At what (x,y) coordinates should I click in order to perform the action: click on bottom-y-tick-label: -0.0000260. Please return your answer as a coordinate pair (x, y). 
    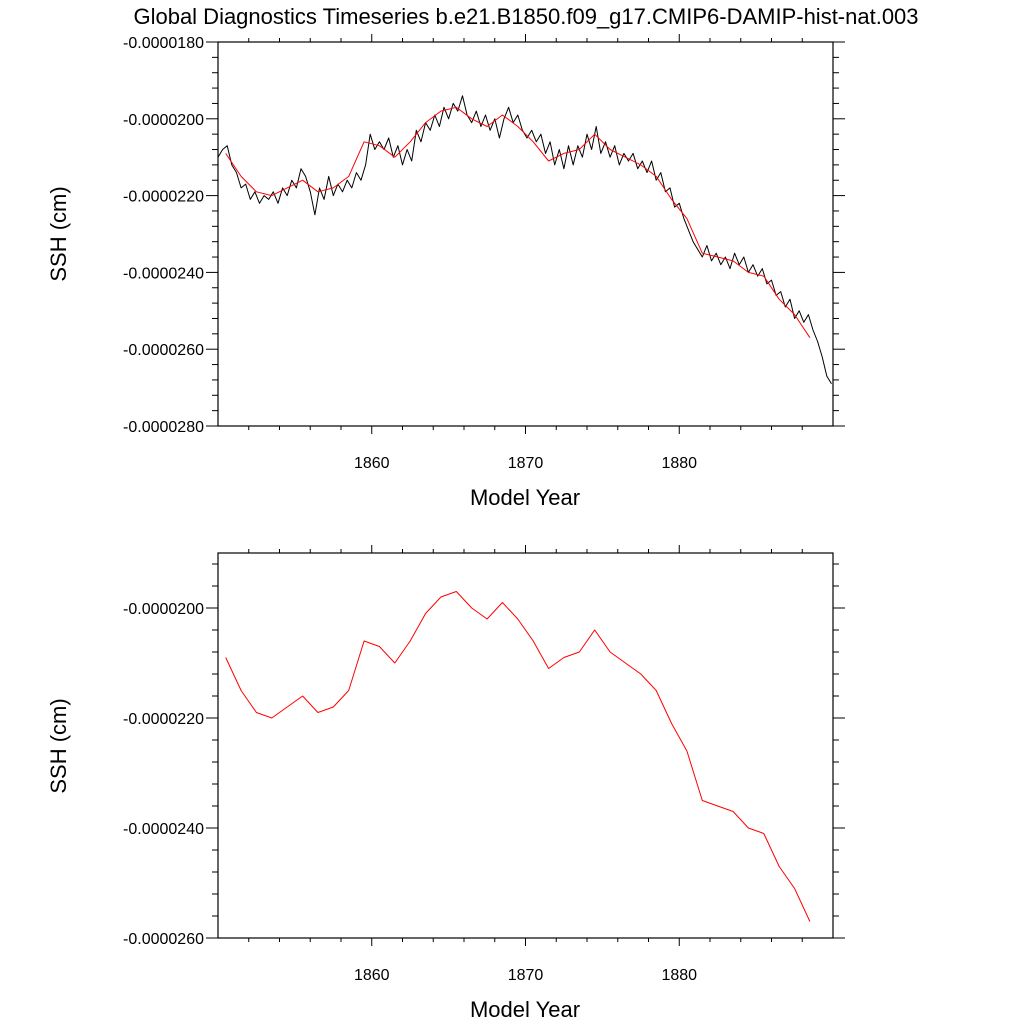
    Looking at the image, I should click on (163, 939).